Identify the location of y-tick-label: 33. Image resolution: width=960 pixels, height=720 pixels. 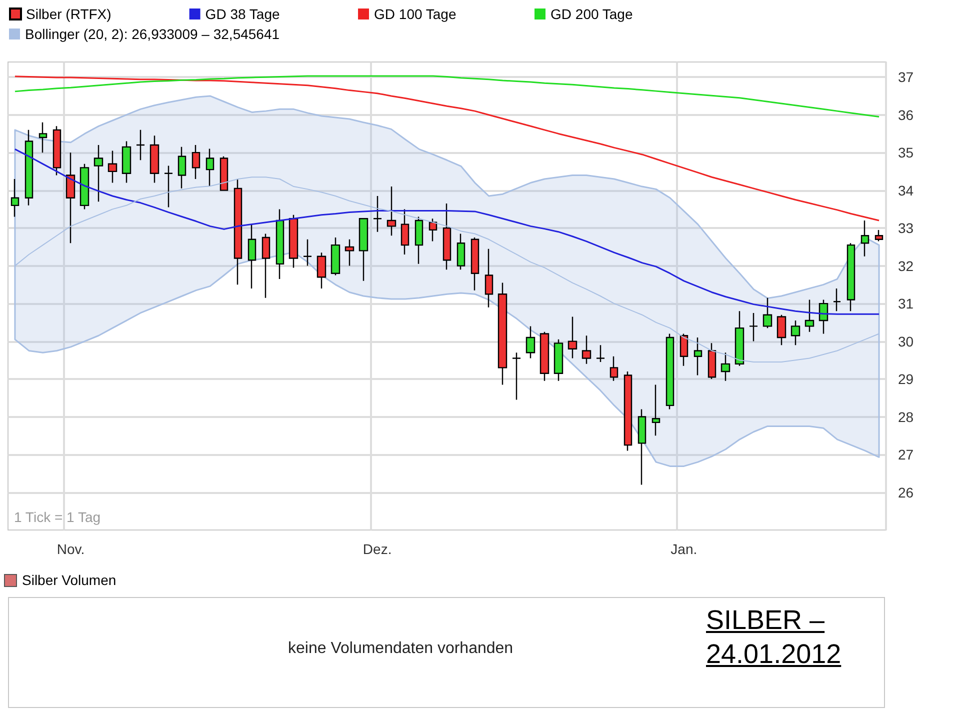
(906, 228).